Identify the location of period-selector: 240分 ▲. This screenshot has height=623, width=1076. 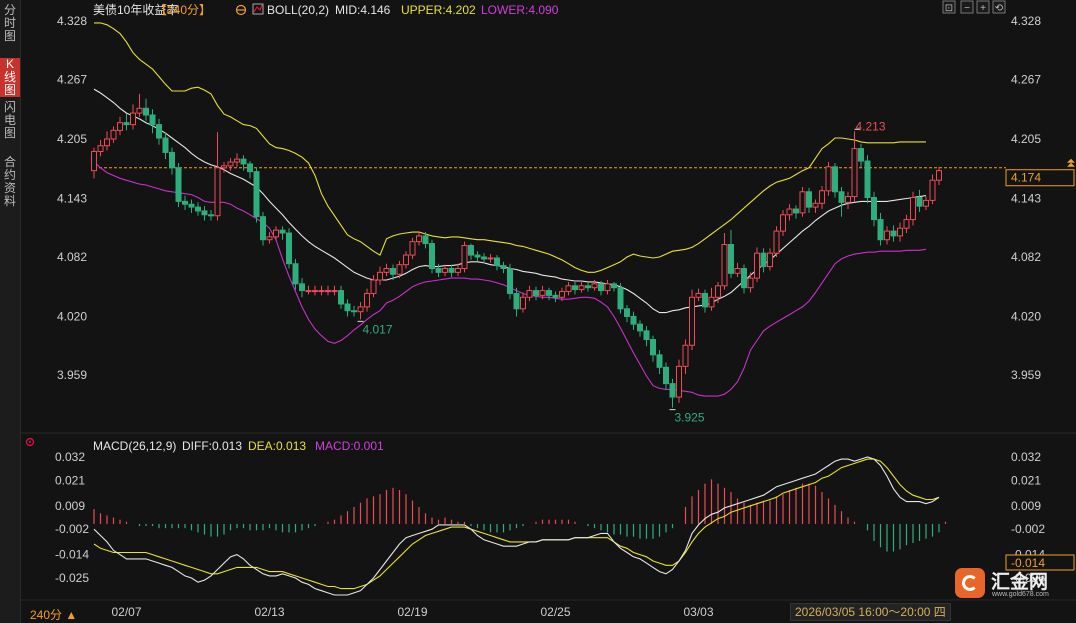
(54, 615).